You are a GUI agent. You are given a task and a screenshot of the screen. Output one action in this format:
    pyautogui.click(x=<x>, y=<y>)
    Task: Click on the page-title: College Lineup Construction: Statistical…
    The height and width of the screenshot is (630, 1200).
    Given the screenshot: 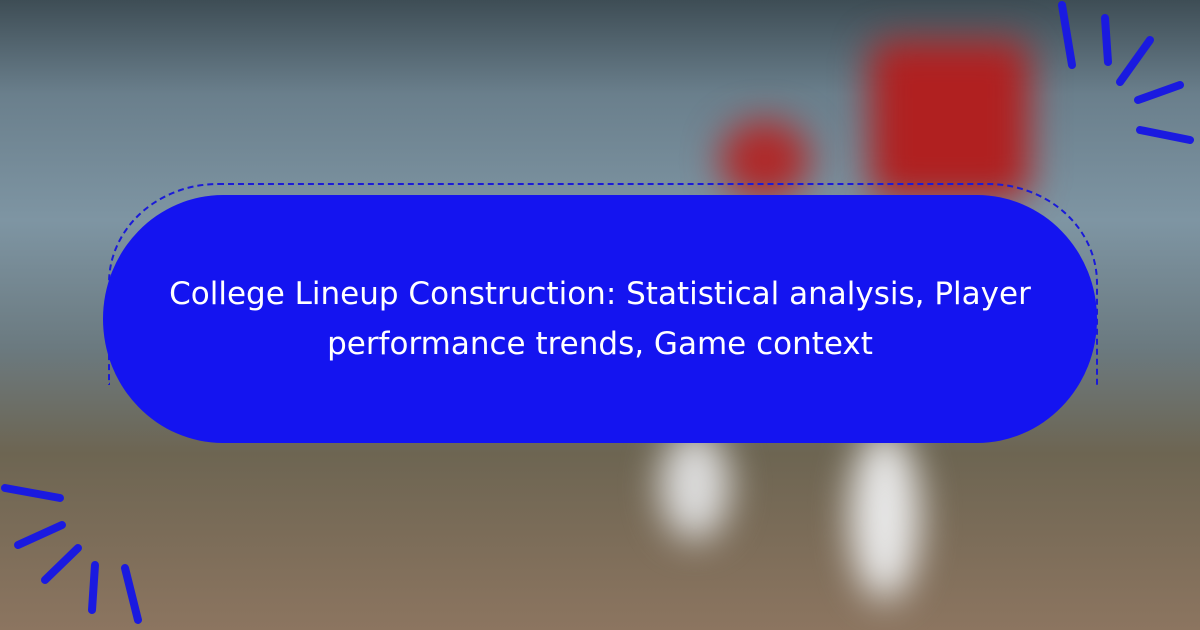 What is the action you would take?
    pyautogui.click(x=600, y=319)
    